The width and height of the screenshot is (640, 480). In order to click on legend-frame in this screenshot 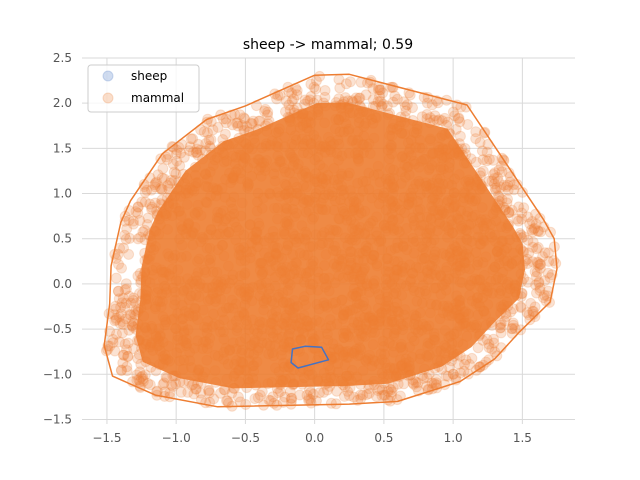, I will do `click(143, 88)`.